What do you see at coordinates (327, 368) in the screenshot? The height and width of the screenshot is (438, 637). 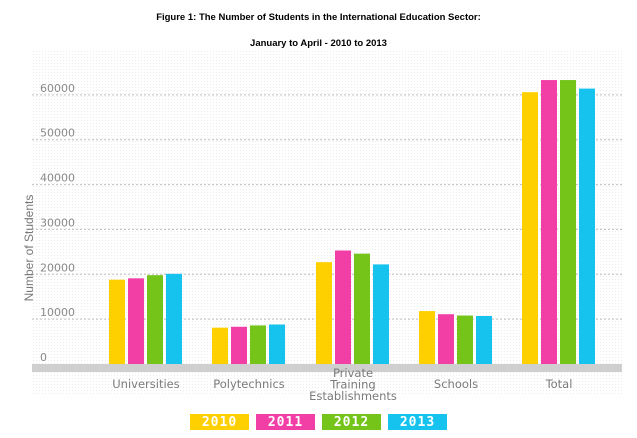 I see `baseline-band` at bounding box center [327, 368].